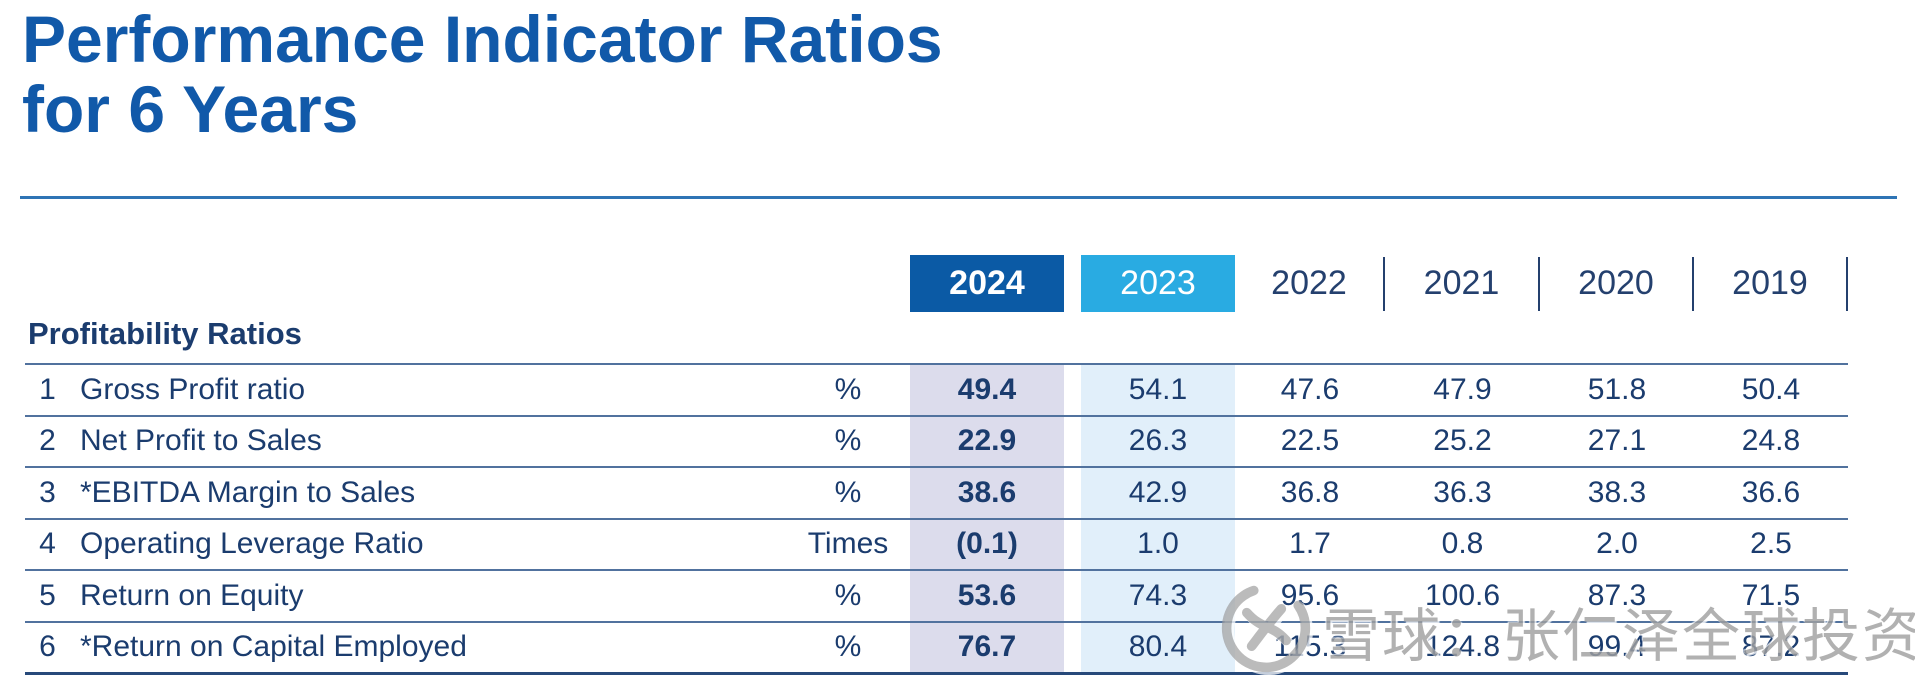  Describe the element at coordinates (1072, 283) in the screenshot. I see `year-header-gap` at that location.